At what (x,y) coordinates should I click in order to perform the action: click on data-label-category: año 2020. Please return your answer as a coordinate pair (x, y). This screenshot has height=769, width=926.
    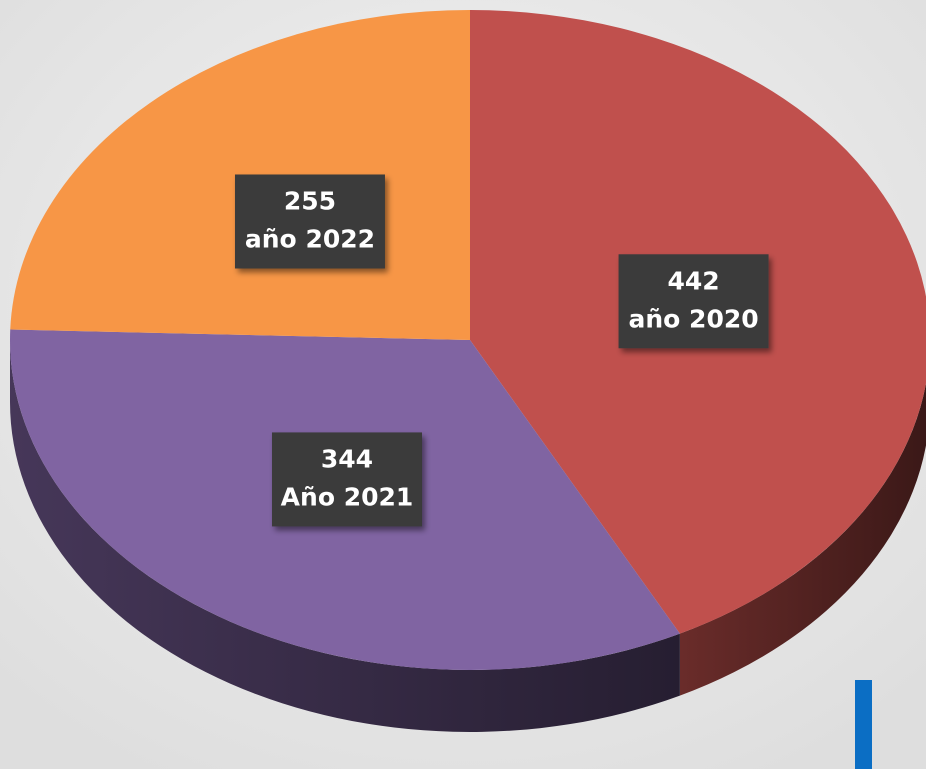
    Looking at the image, I should click on (694, 318).